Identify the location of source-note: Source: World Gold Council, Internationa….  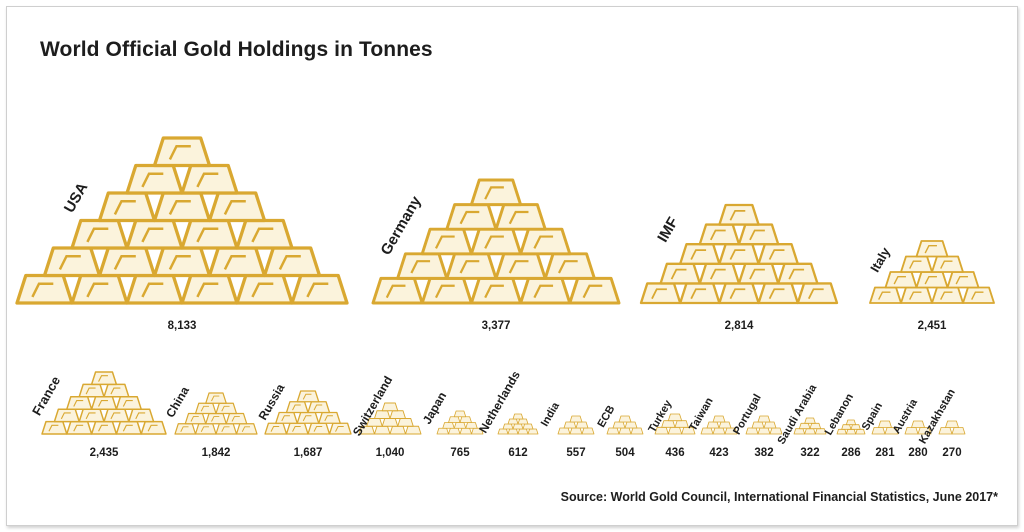
(779, 497).